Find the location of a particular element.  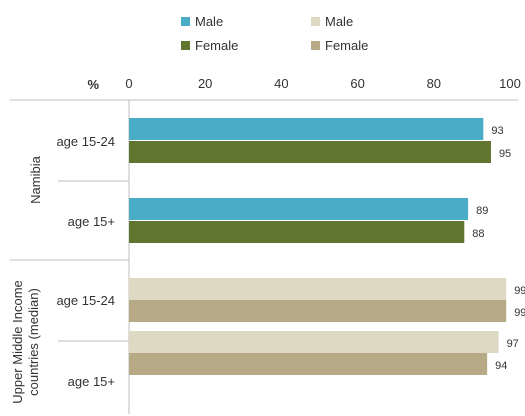

category-label-0: age 15-24 is located at coordinates (85, 141).